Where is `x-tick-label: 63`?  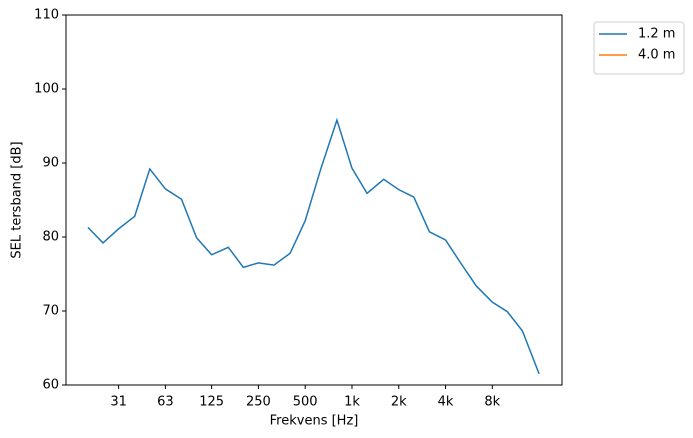
x-tick-label: 63 is located at coordinates (165, 402).